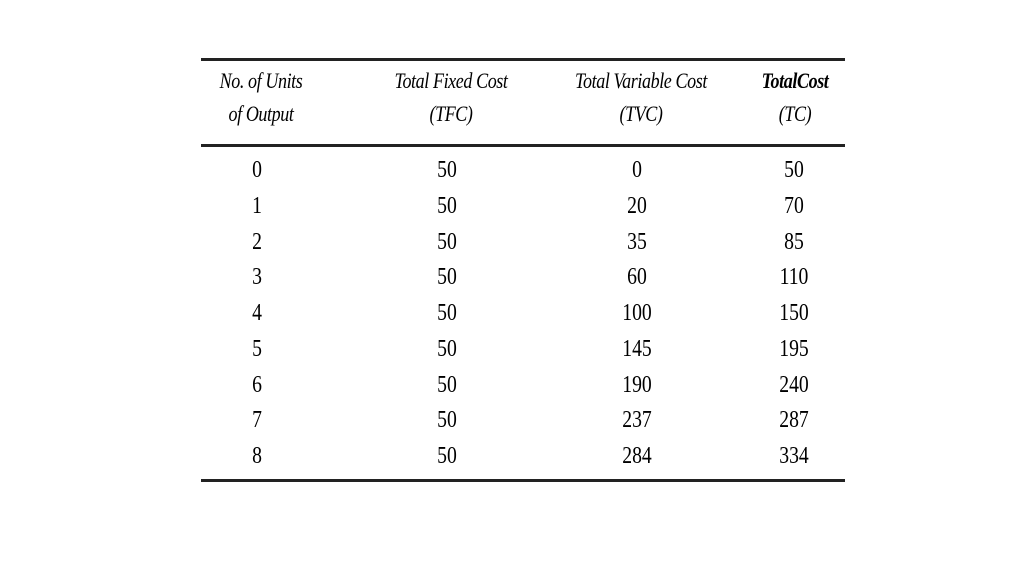  Describe the element at coordinates (523, 206) in the screenshot. I see `table-row: 1 50 20 70` at that location.